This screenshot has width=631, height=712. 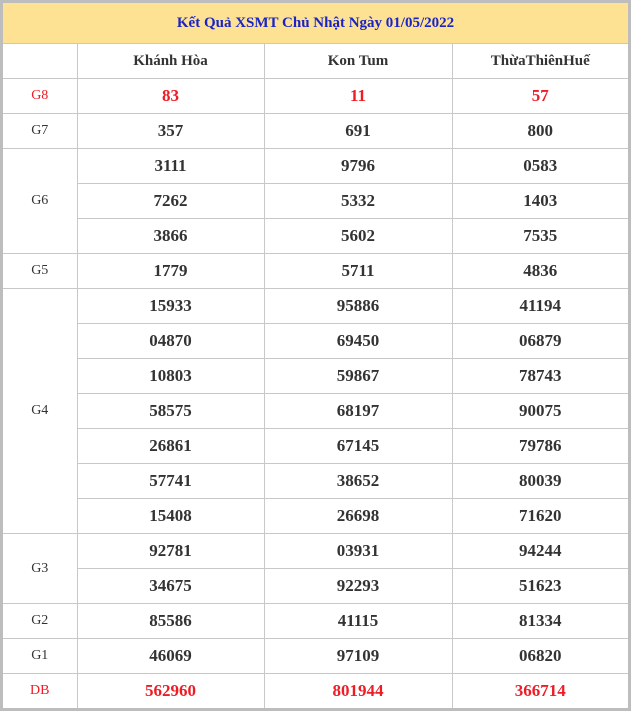 I want to click on prize-number: 15933, so click(x=170, y=306).